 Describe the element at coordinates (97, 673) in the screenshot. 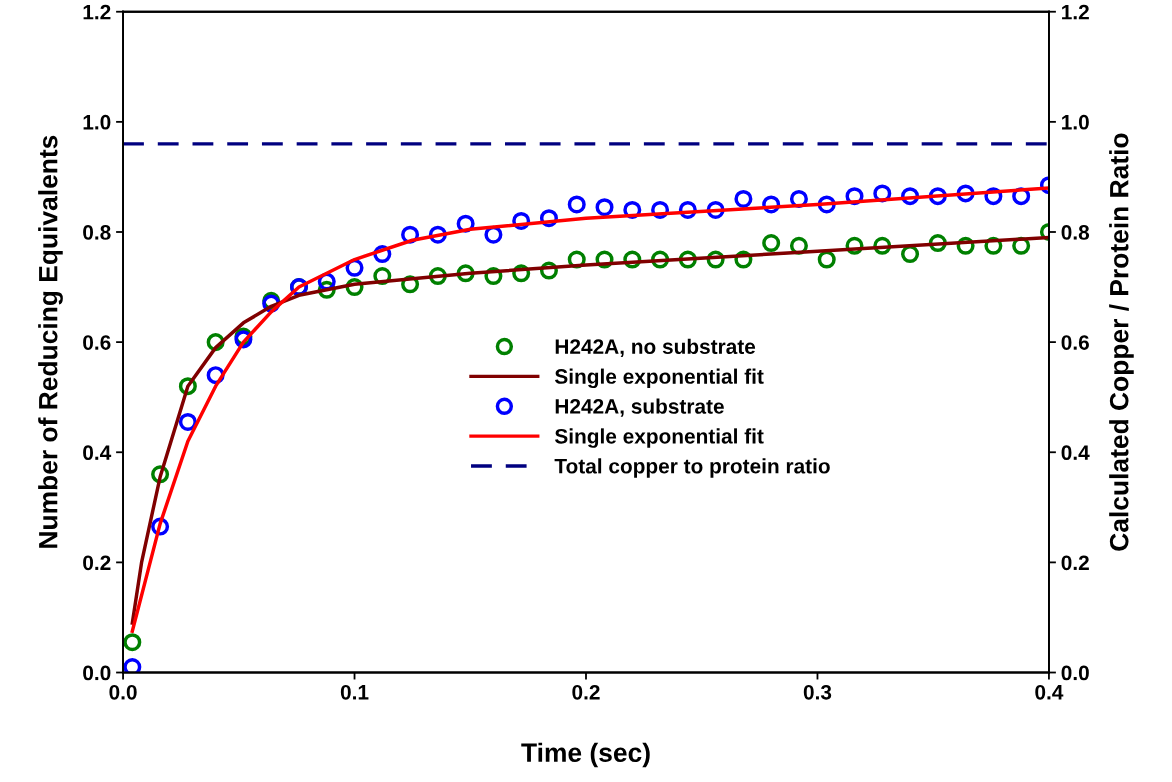

I see `y-tick-label: 0.0` at that location.